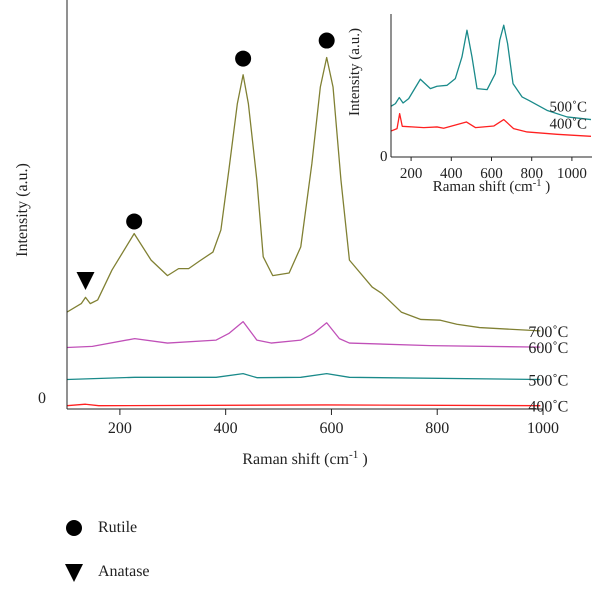 The image size is (596, 590). What do you see at coordinates (226, 428) in the screenshot?
I see `x-tick-label: 400` at bounding box center [226, 428].